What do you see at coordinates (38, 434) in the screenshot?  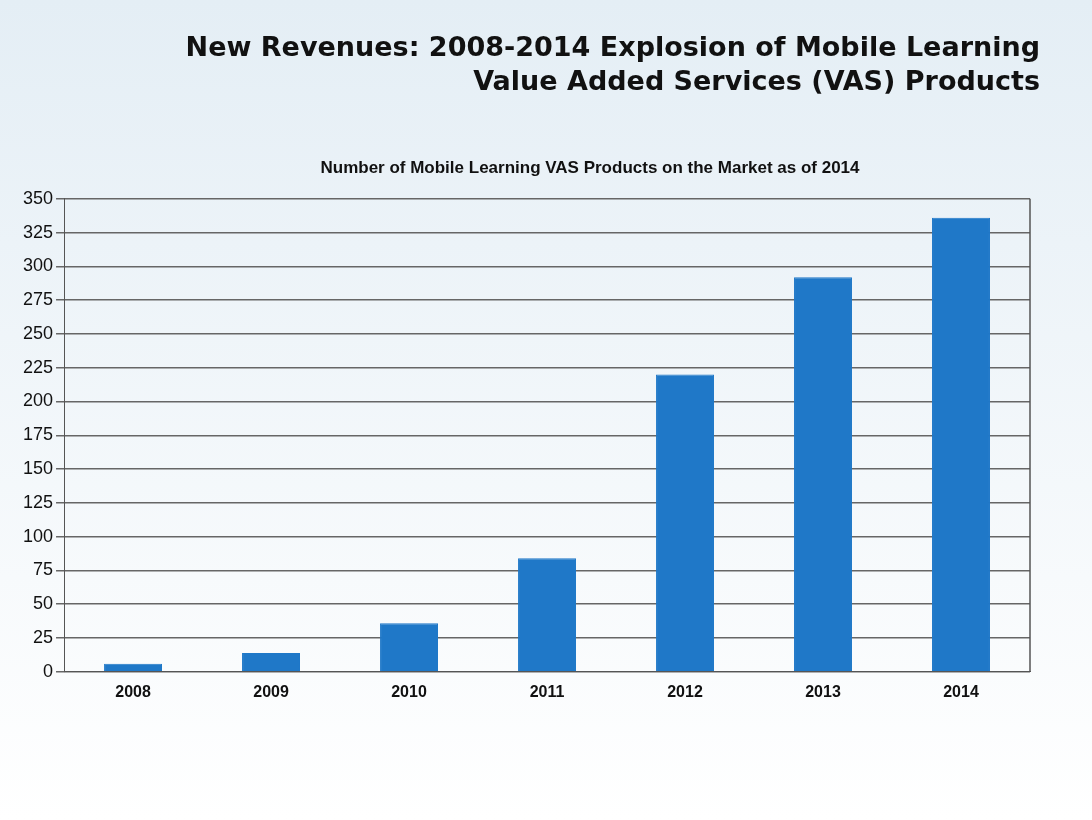 I see `y-tick-label: 175` at bounding box center [38, 434].